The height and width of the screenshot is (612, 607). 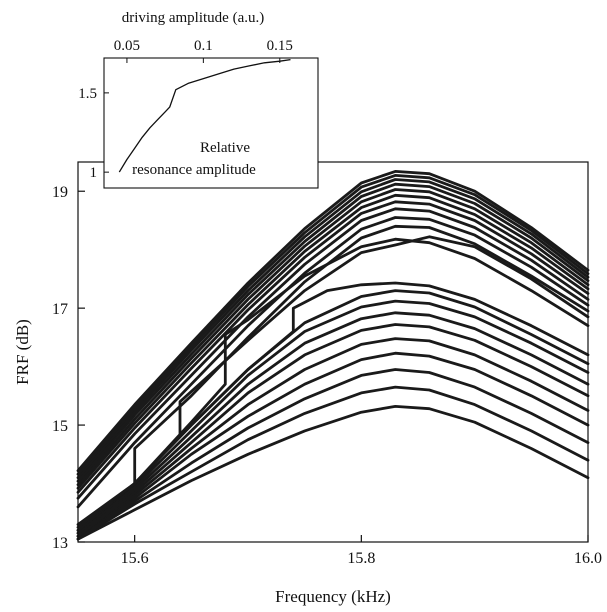 What do you see at coordinates (60, 543) in the screenshot?
I see `y-tick-label: 13` at bounding box center [60, 543].